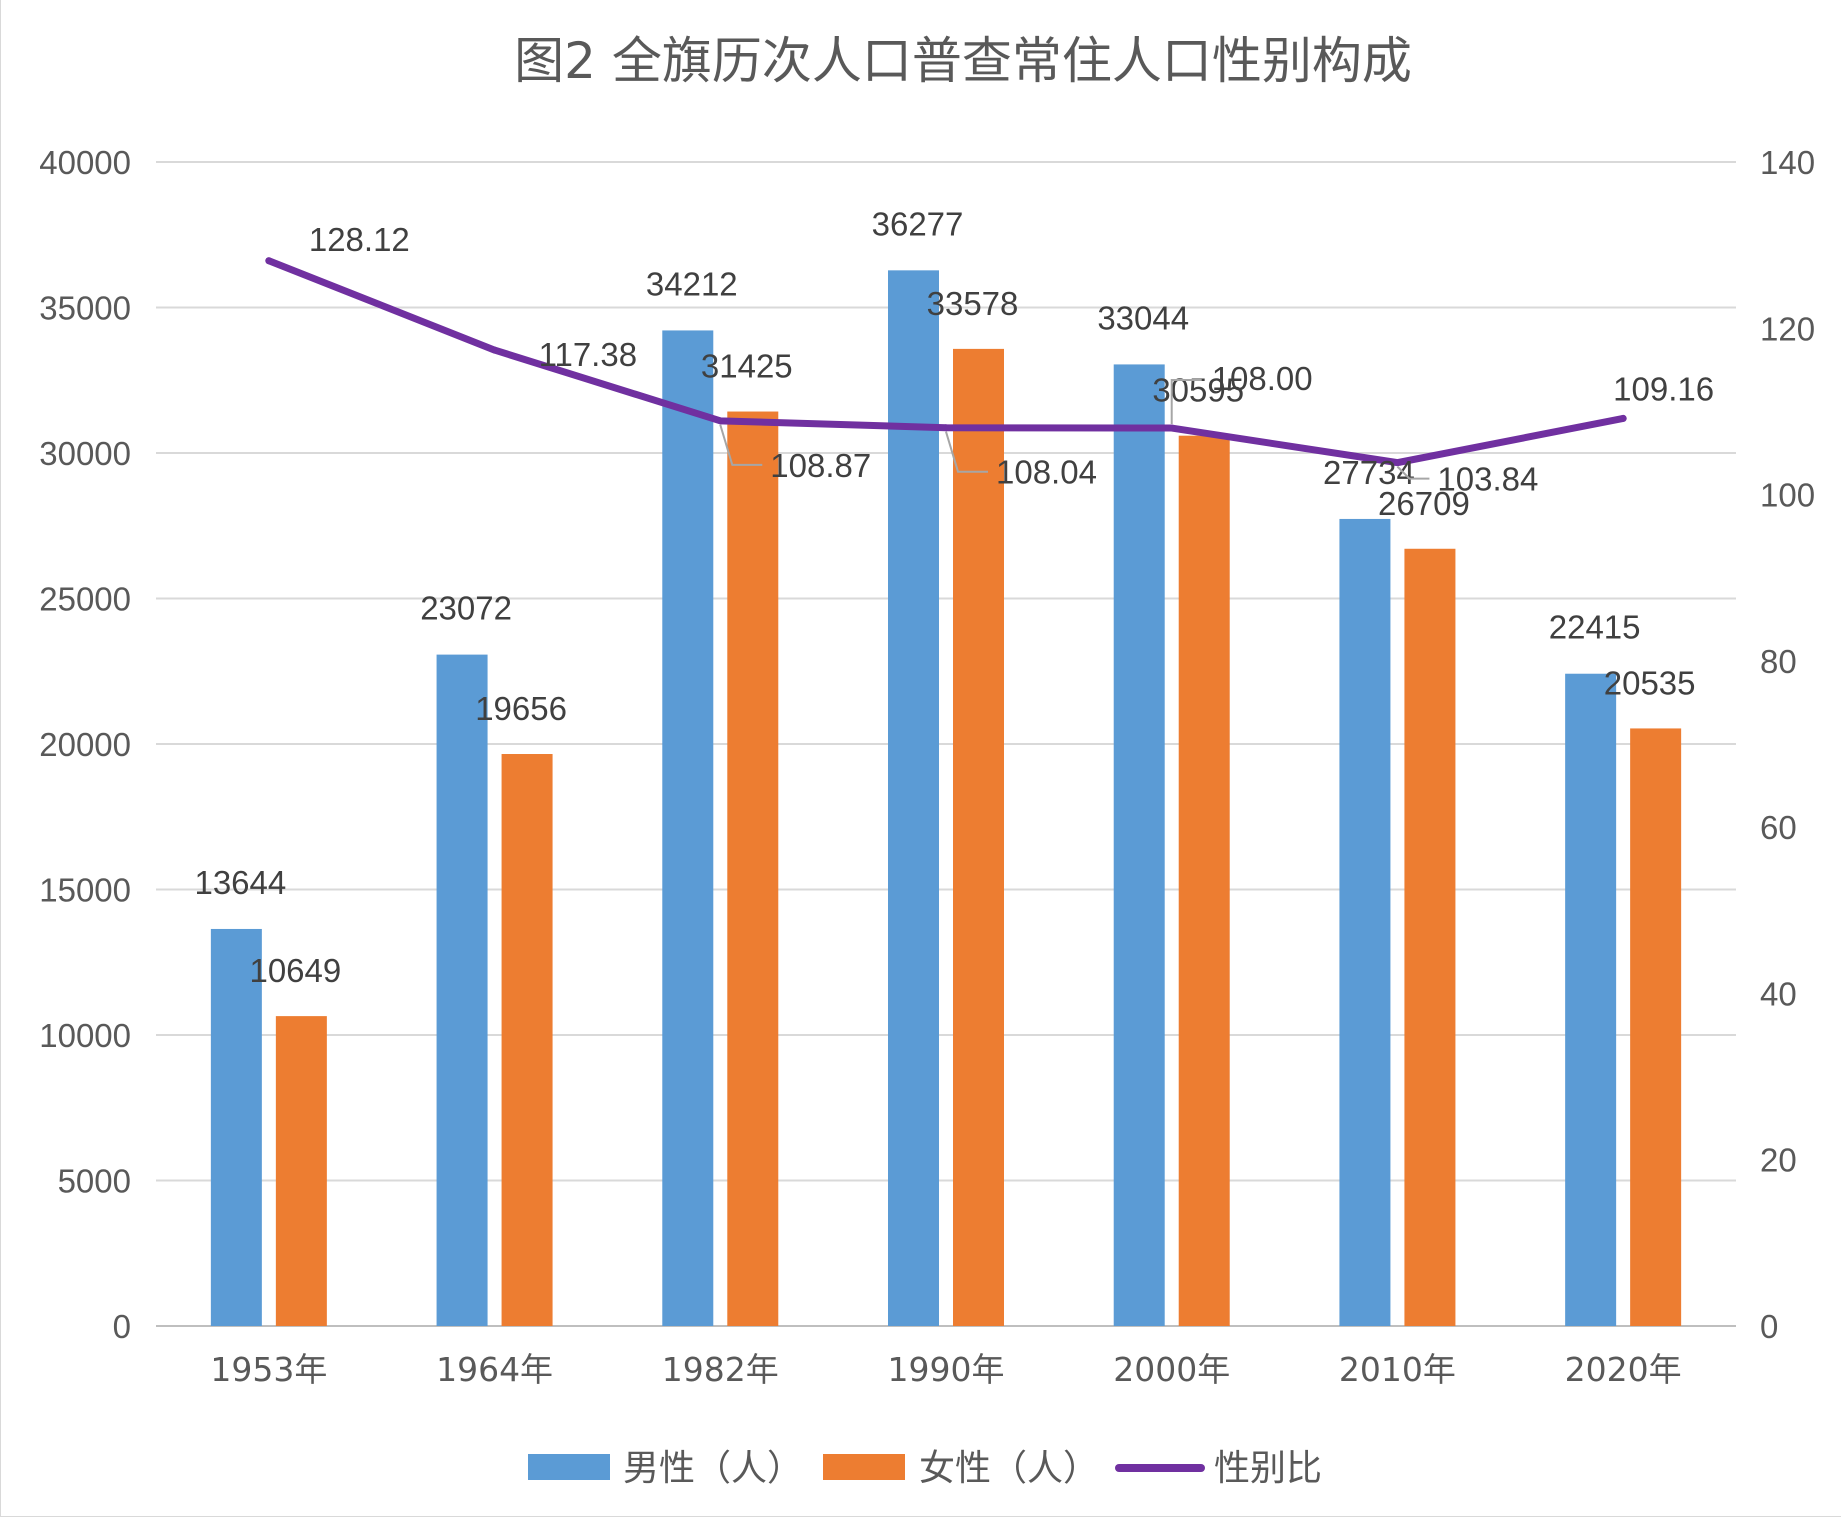 Image resolution: width=1841 pixels, height=1517 pixels. Describe the element at coordinates (1778, 827) in the screenshot. I see `right-tick-label: 60` at that location.